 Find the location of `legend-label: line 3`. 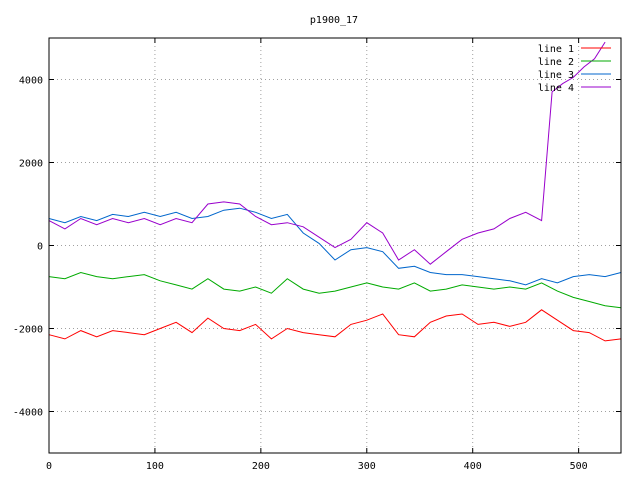

legend-label: line 3 is located at coordinates (556, 75).